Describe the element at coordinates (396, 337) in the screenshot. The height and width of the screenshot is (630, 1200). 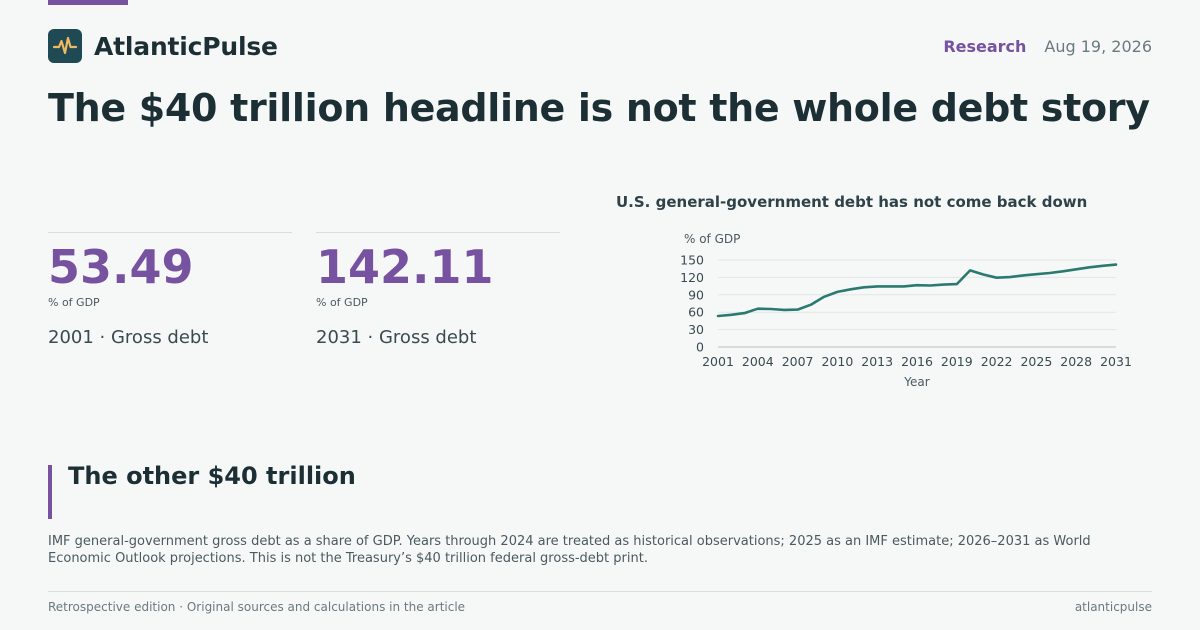
I see `stat-caption: 2031 · Gross debt` at that location.